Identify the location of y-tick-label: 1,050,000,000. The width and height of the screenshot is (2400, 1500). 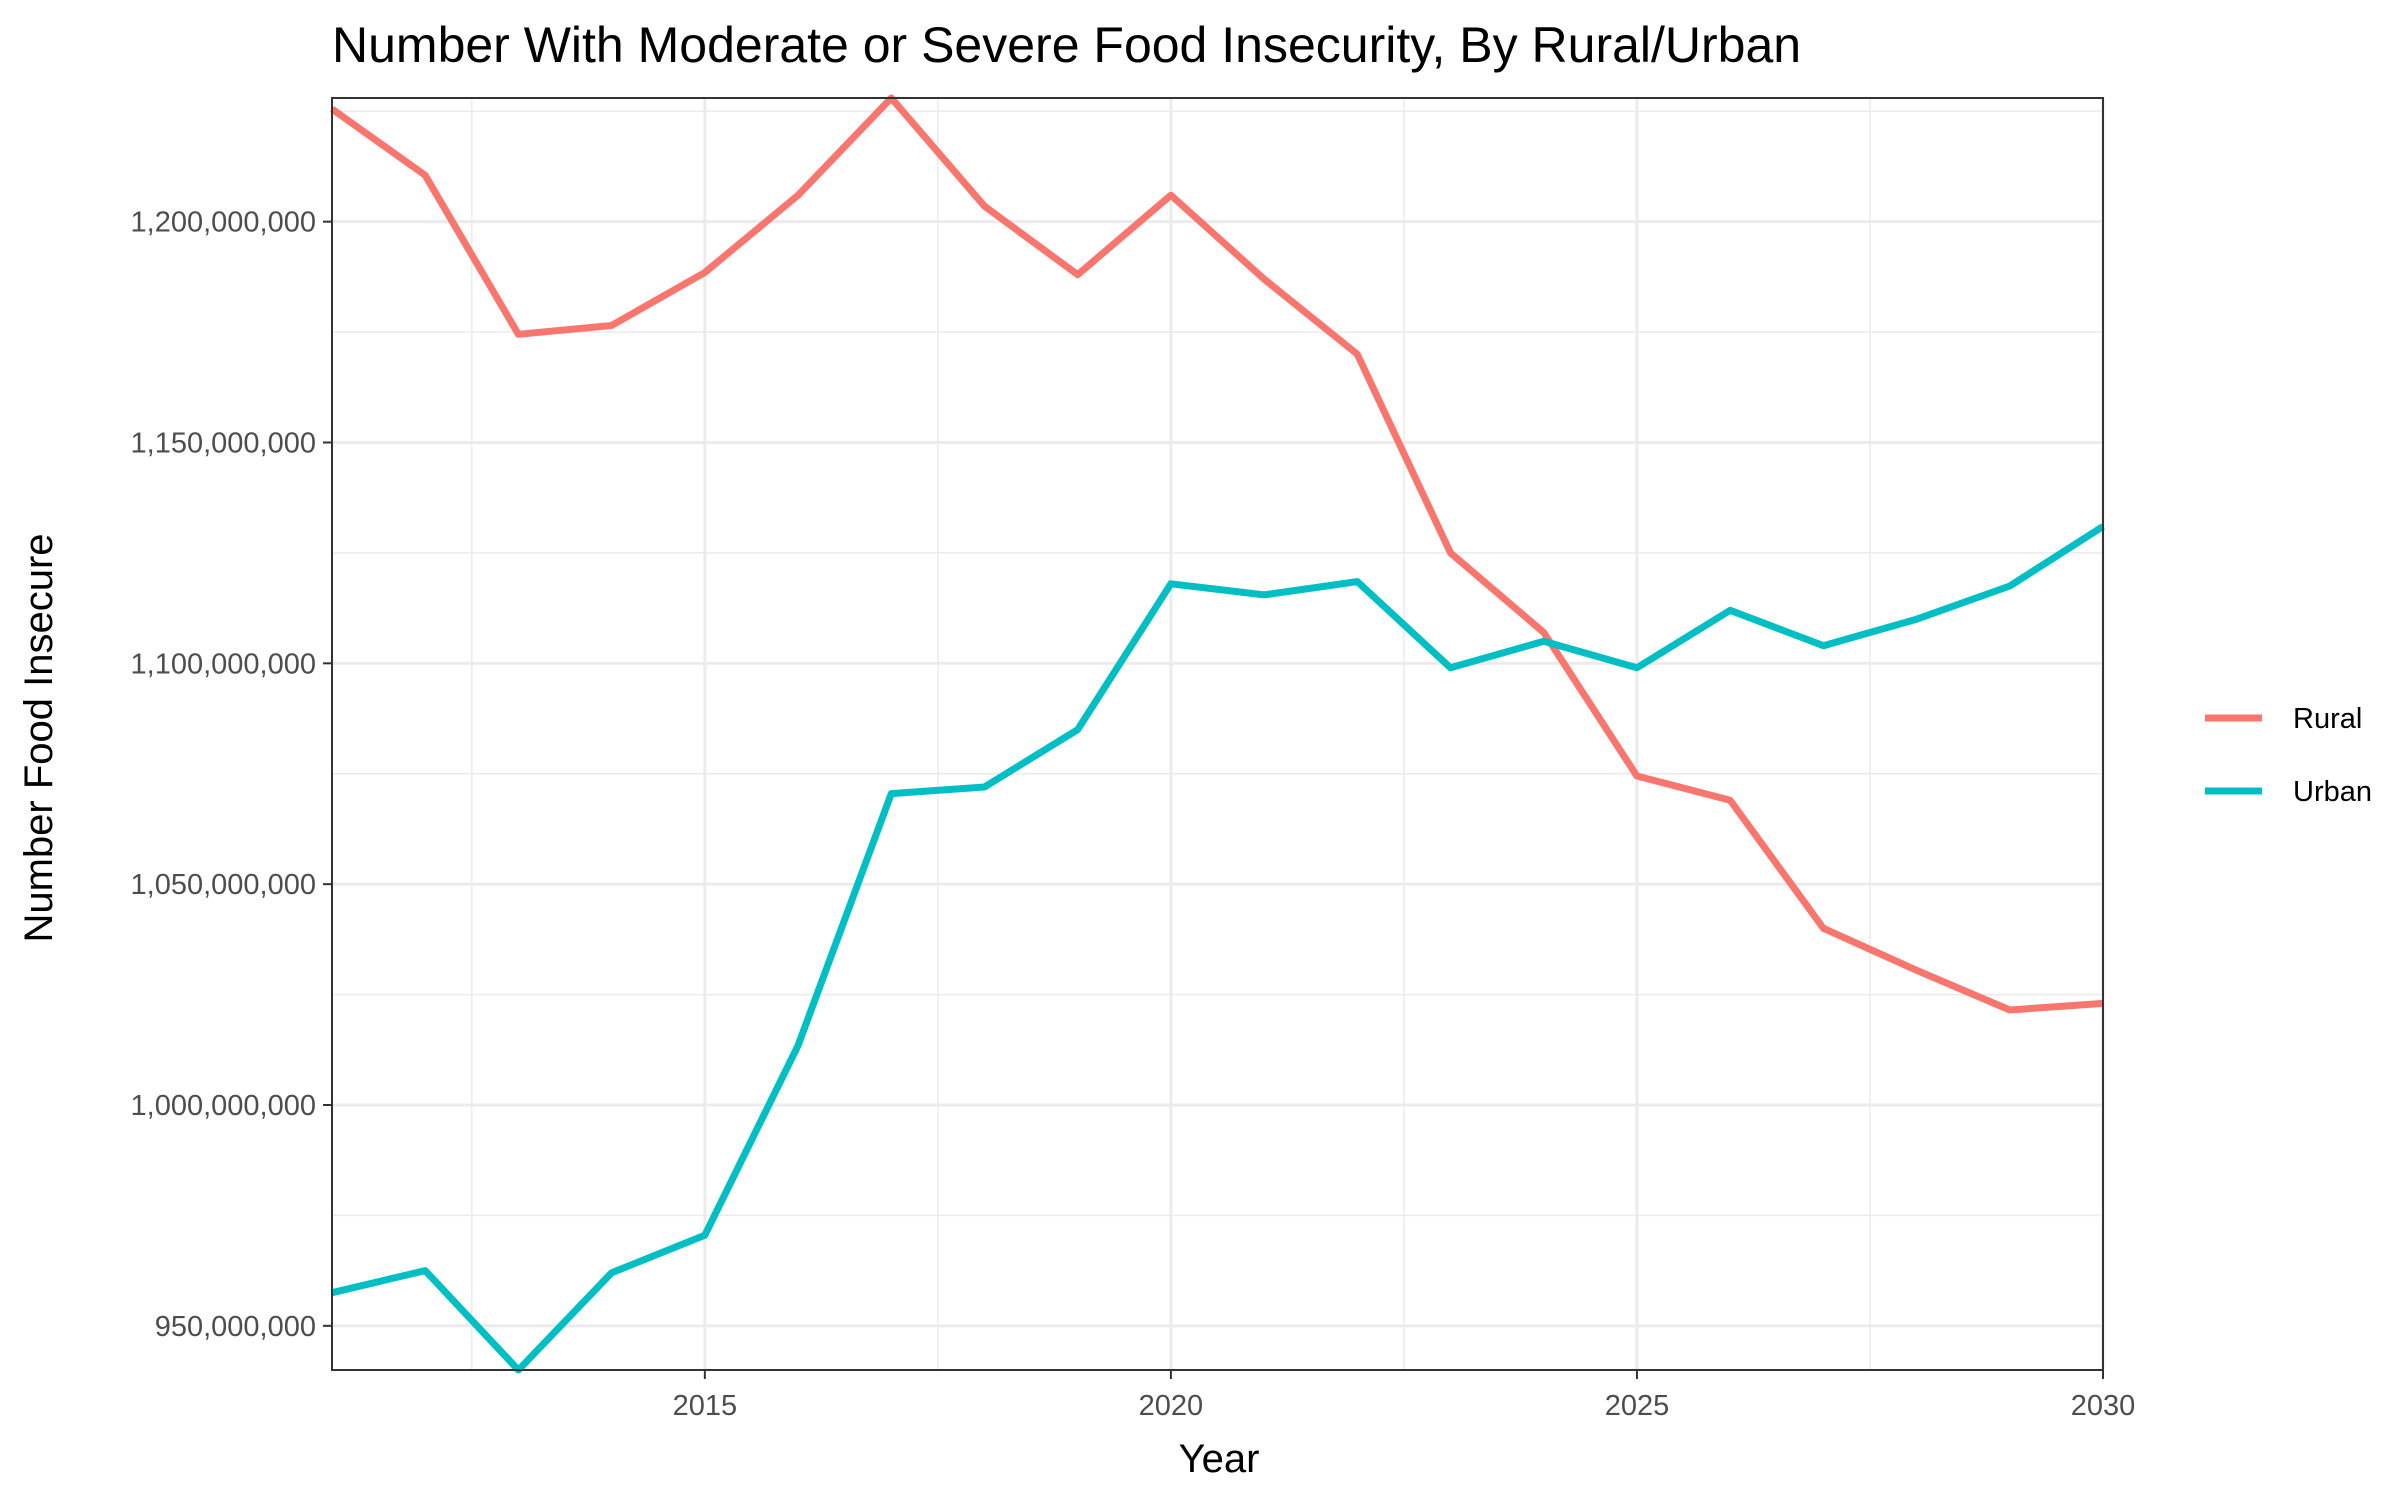
(223, 885).